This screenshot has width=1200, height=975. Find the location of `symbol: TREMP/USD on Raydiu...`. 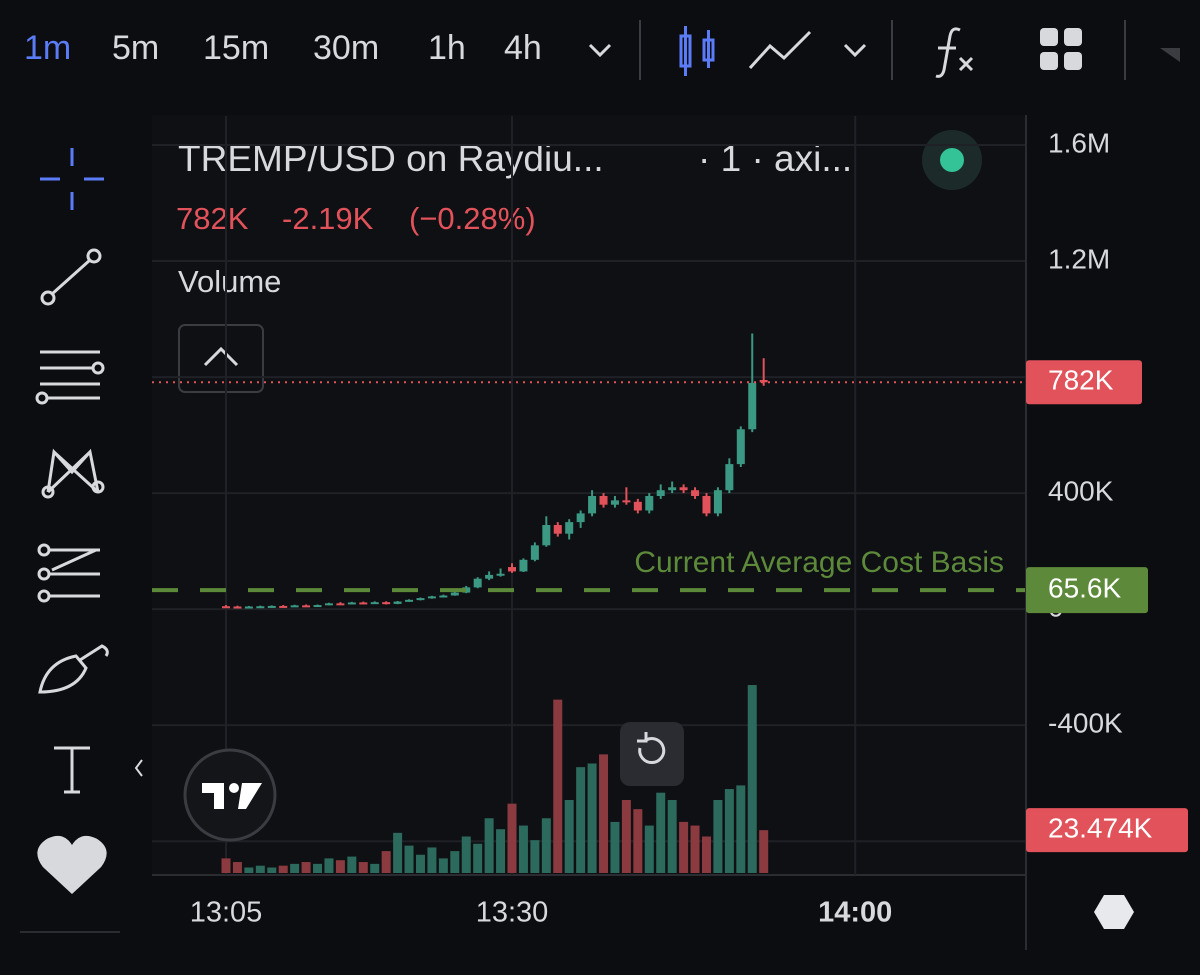

symbol: TREMP/USD on Raydiu... is located at coordinates (391, 158).